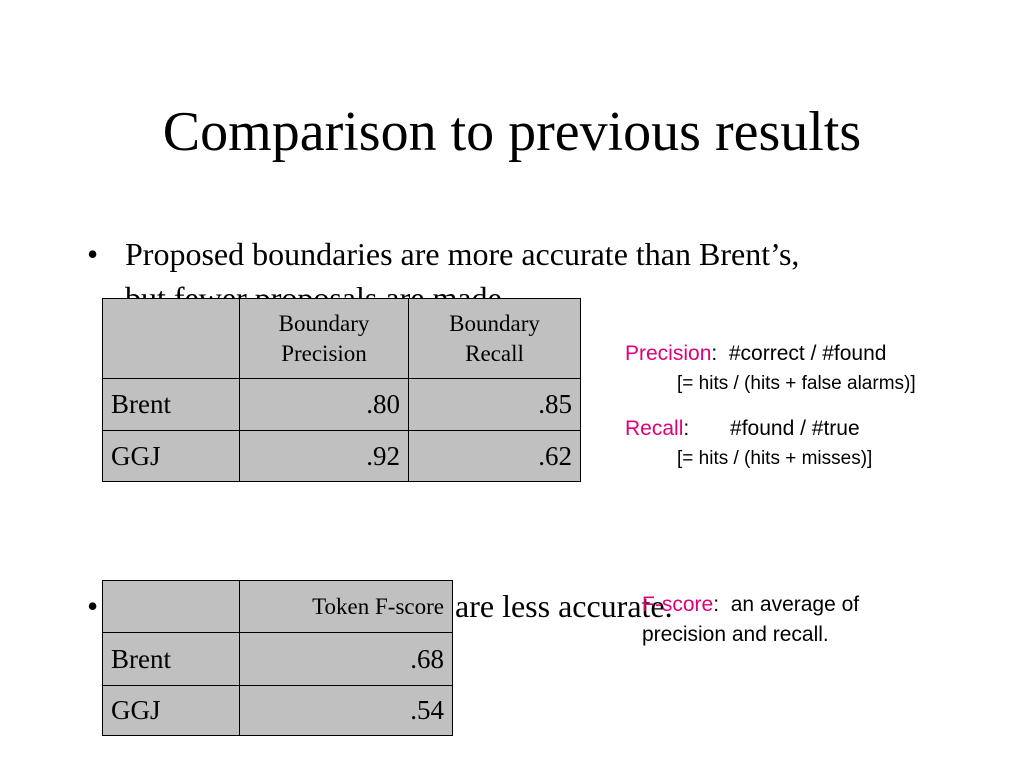  What do you see at coordinates (796, 383) in the screenshot?
I see `note-detail: [= hits / (hits + false alarms)]` at bounding box center [796, 383].